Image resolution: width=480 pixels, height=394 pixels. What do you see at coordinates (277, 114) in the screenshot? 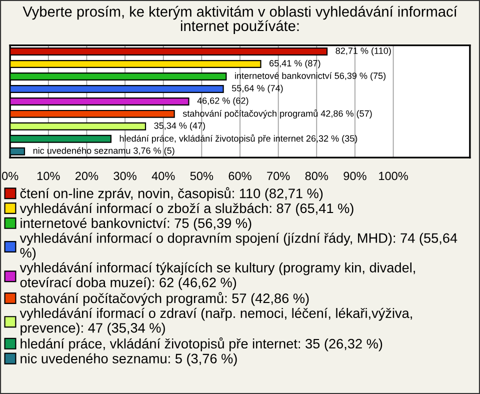
I see `data-label: stahování počítačových programů 42,86 % (57)` at bounding box center [277, 114].